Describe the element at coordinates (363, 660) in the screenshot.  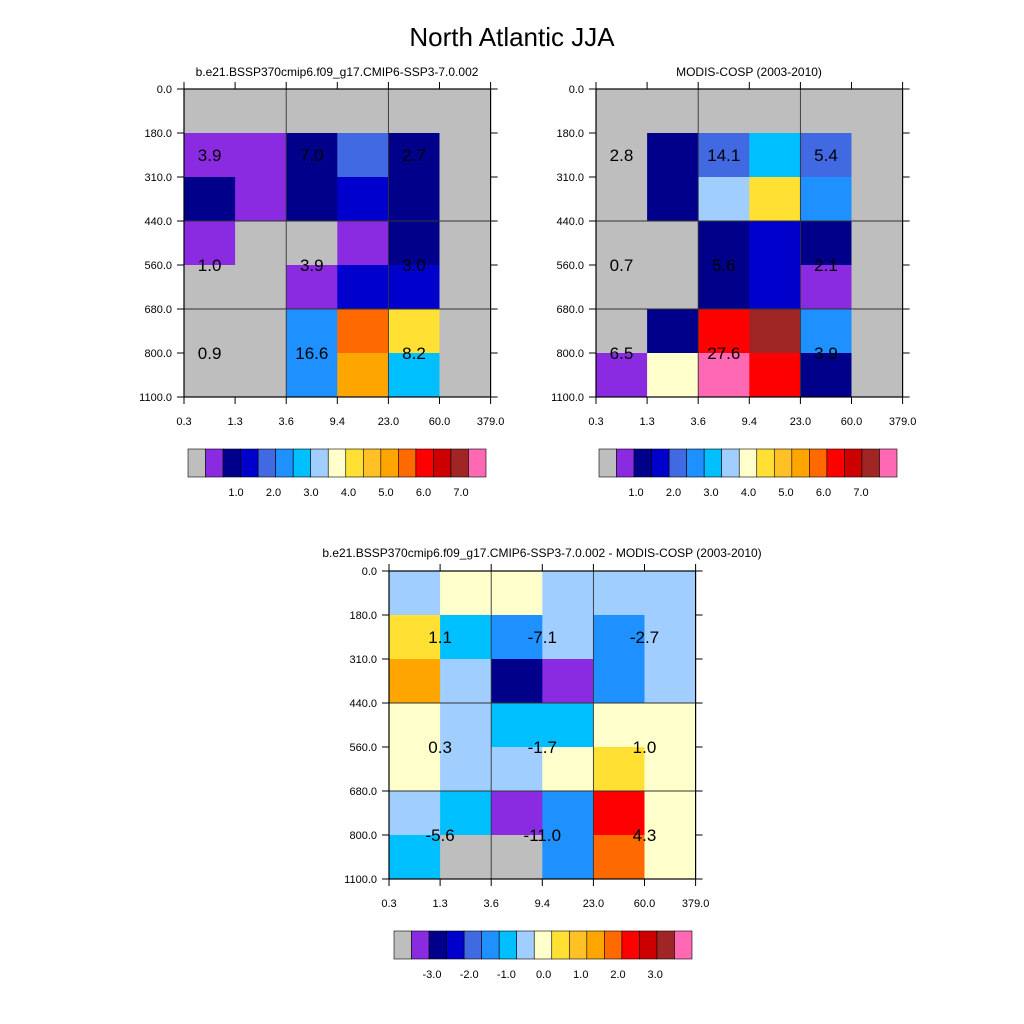
I see `y-tick-label: 310.0` at that location.